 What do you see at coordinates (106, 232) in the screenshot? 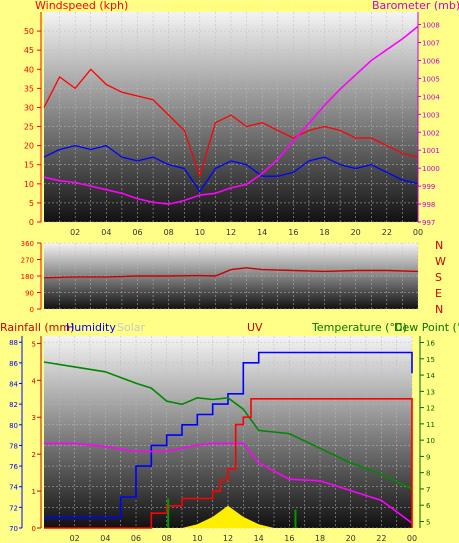
I see `time-tick-label: 04` at bounding box center [106, 232].